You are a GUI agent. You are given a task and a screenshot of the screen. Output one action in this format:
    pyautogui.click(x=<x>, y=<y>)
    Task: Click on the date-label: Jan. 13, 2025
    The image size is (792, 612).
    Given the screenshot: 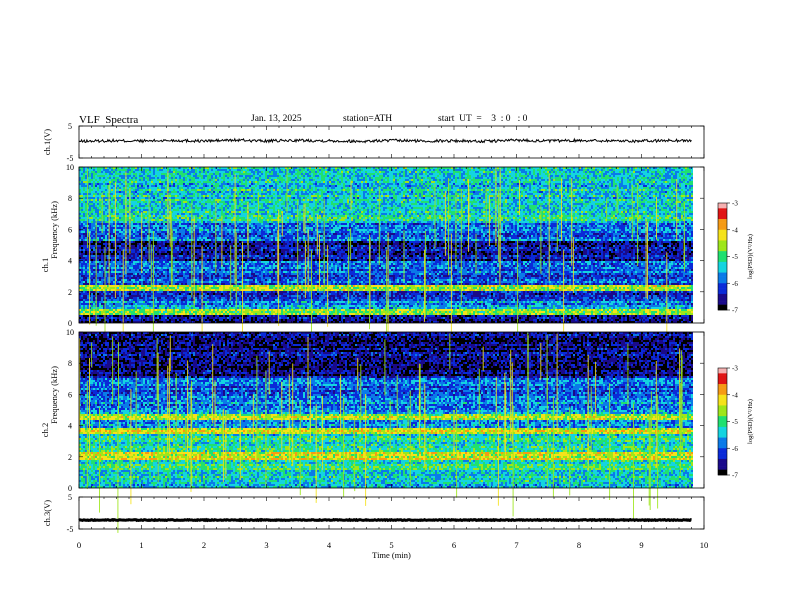 What is the action you would take?
    pyautogui.click(x=276, y=119)
    